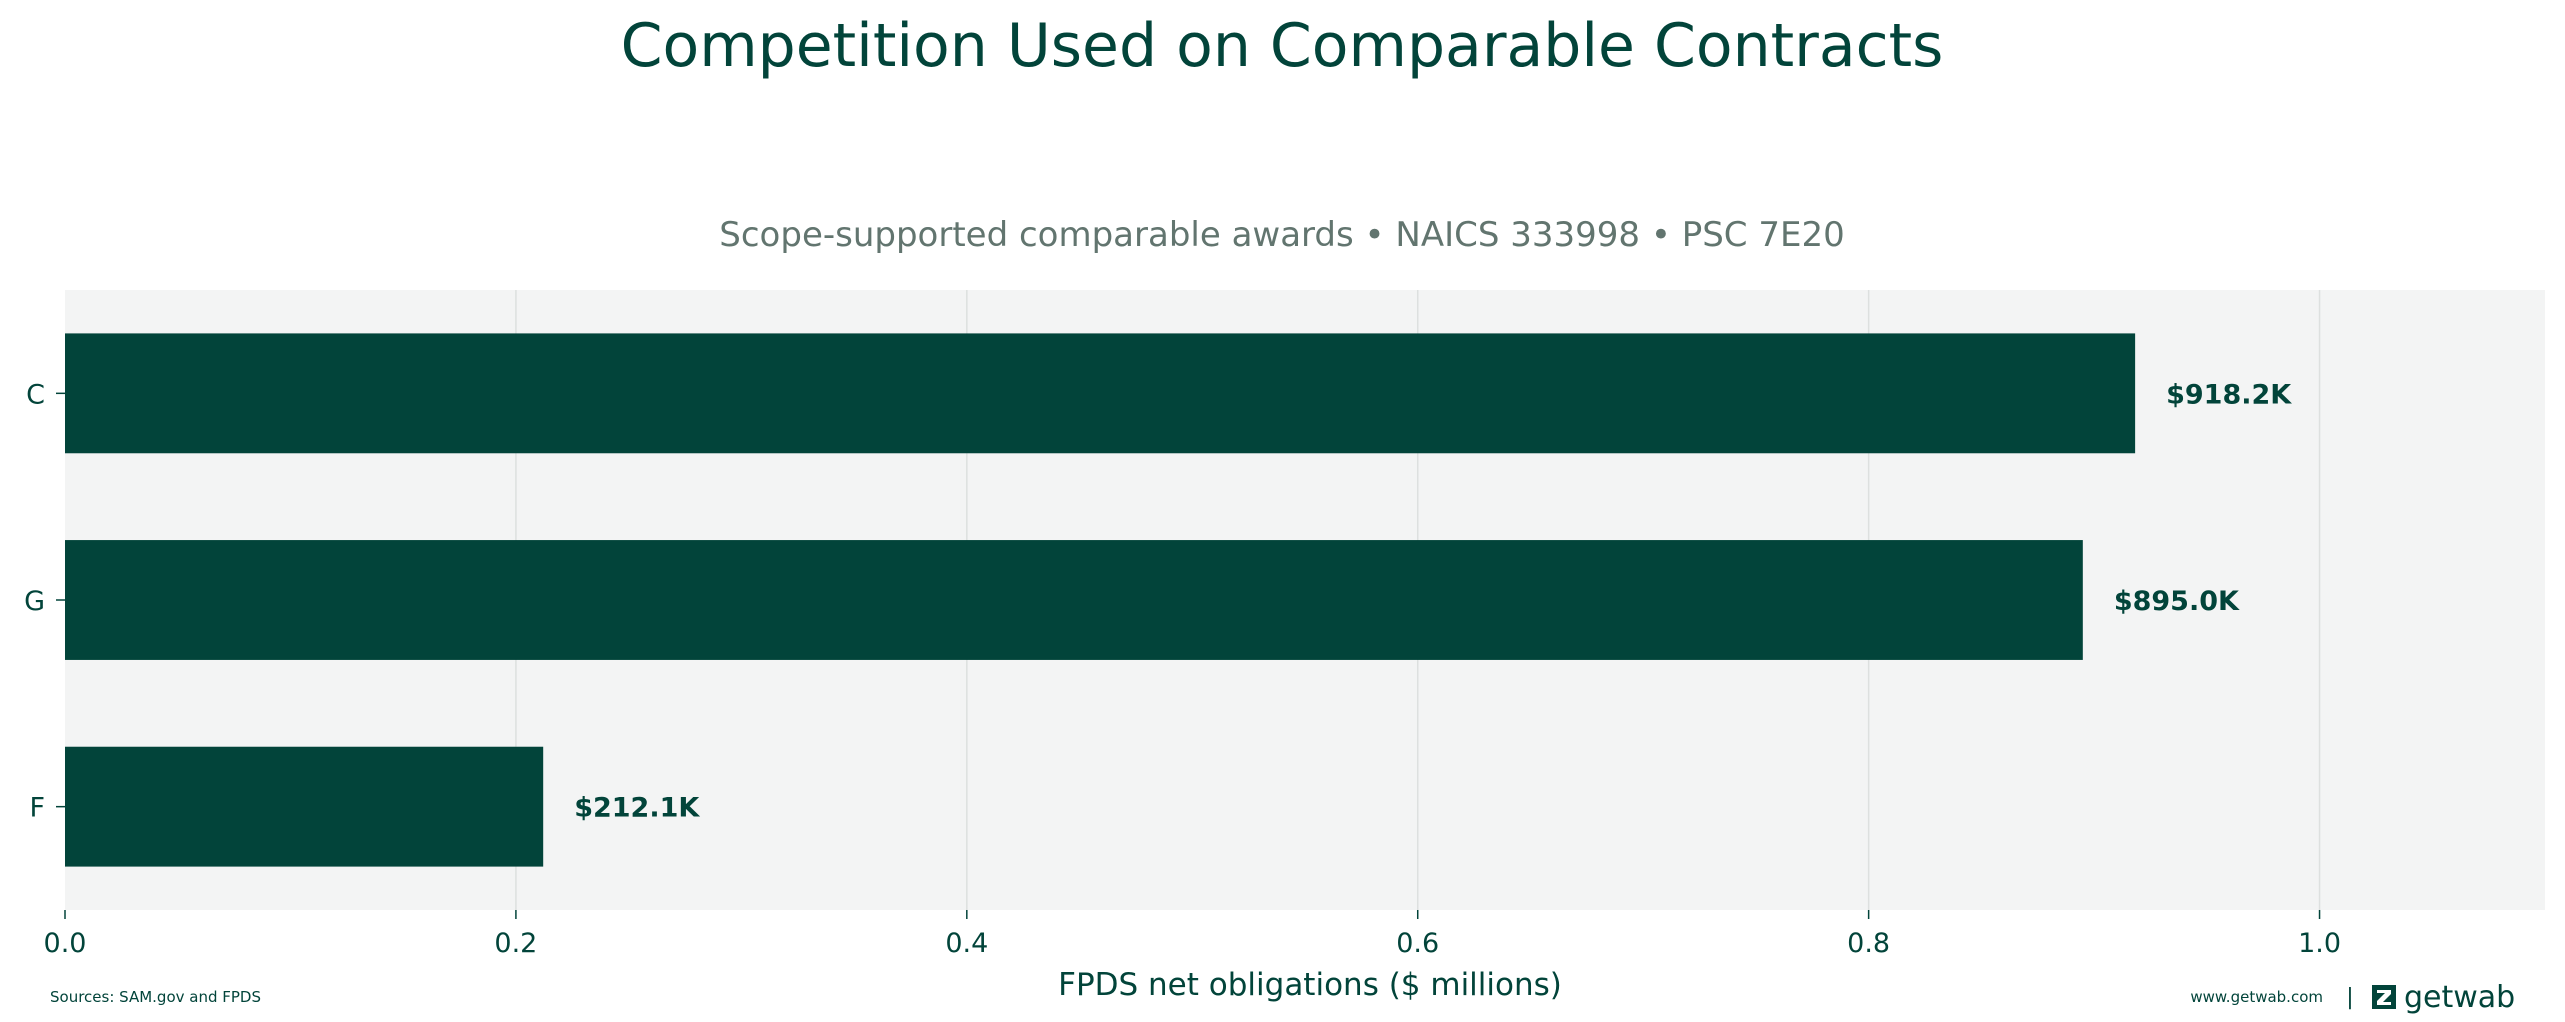 The height and width of the screenshot is (1022, 2565). What do you see at coordinates (1074, 600) in the screenshot?
I see `bar-G` at bounding box center [1074, 600].